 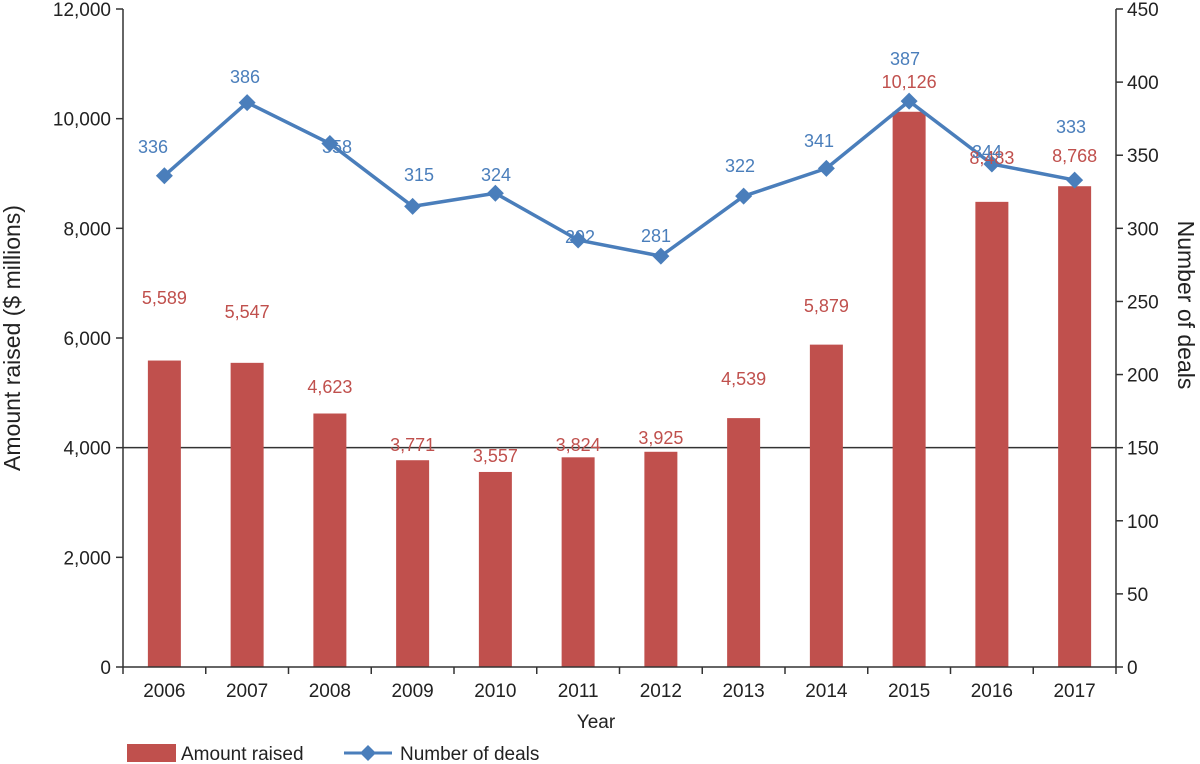 I want to click on y-tick-right-label: 0, so click(x=1132, y=668).